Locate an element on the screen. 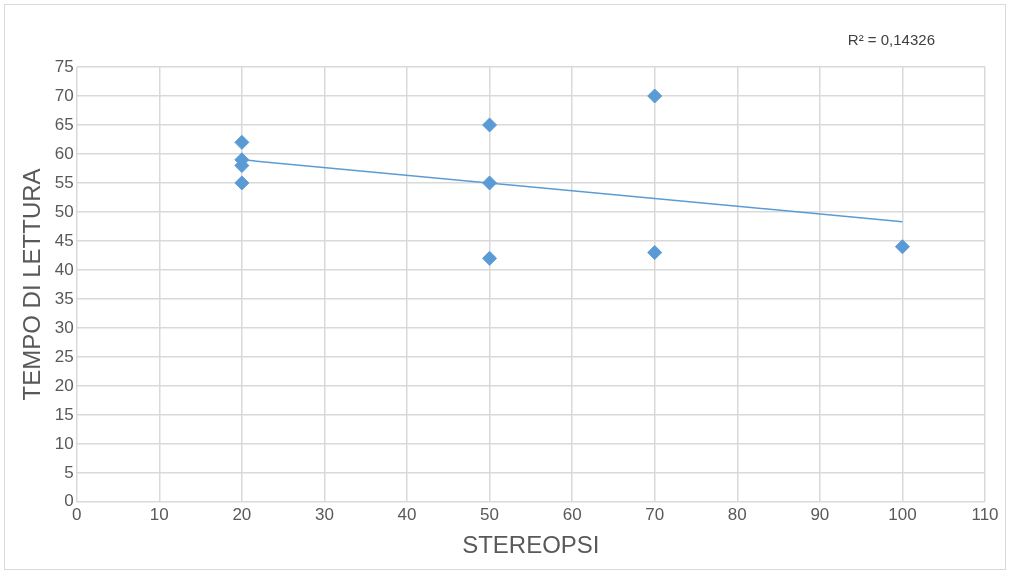 The image size is (1010, 574). y-tick-label: 20 is located at coordinates (64, 385).